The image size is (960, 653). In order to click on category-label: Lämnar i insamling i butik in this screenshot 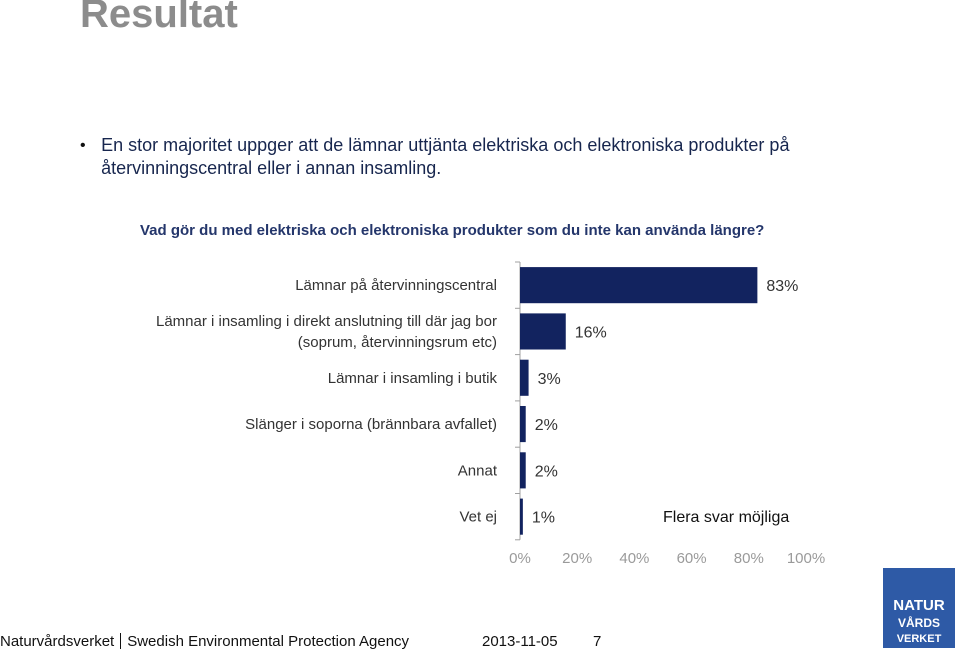, I will do `click(413, 378)`.